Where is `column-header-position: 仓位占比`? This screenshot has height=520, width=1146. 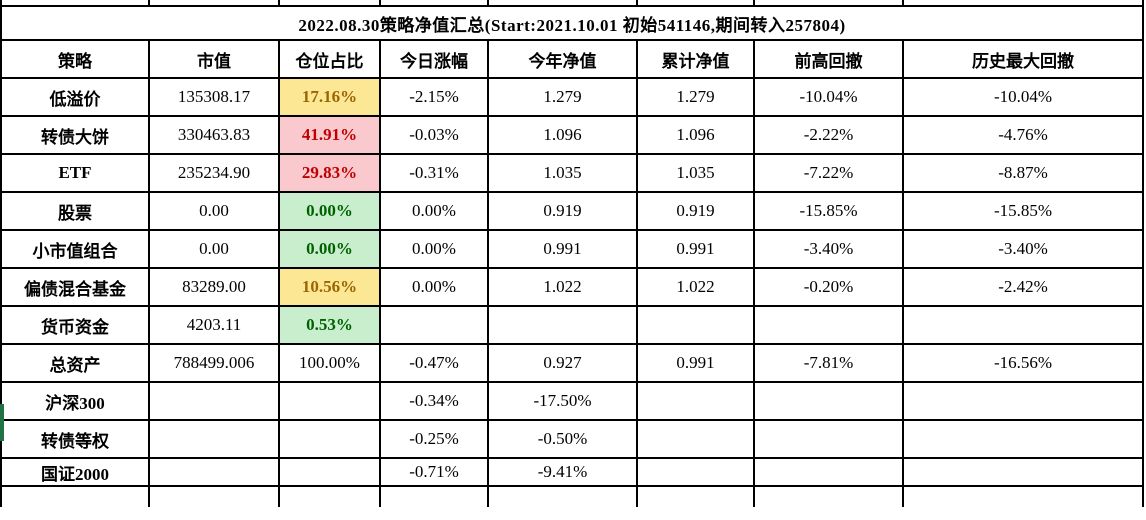
column-header-position: 仓位占比 is located at coordinates (329, 59).